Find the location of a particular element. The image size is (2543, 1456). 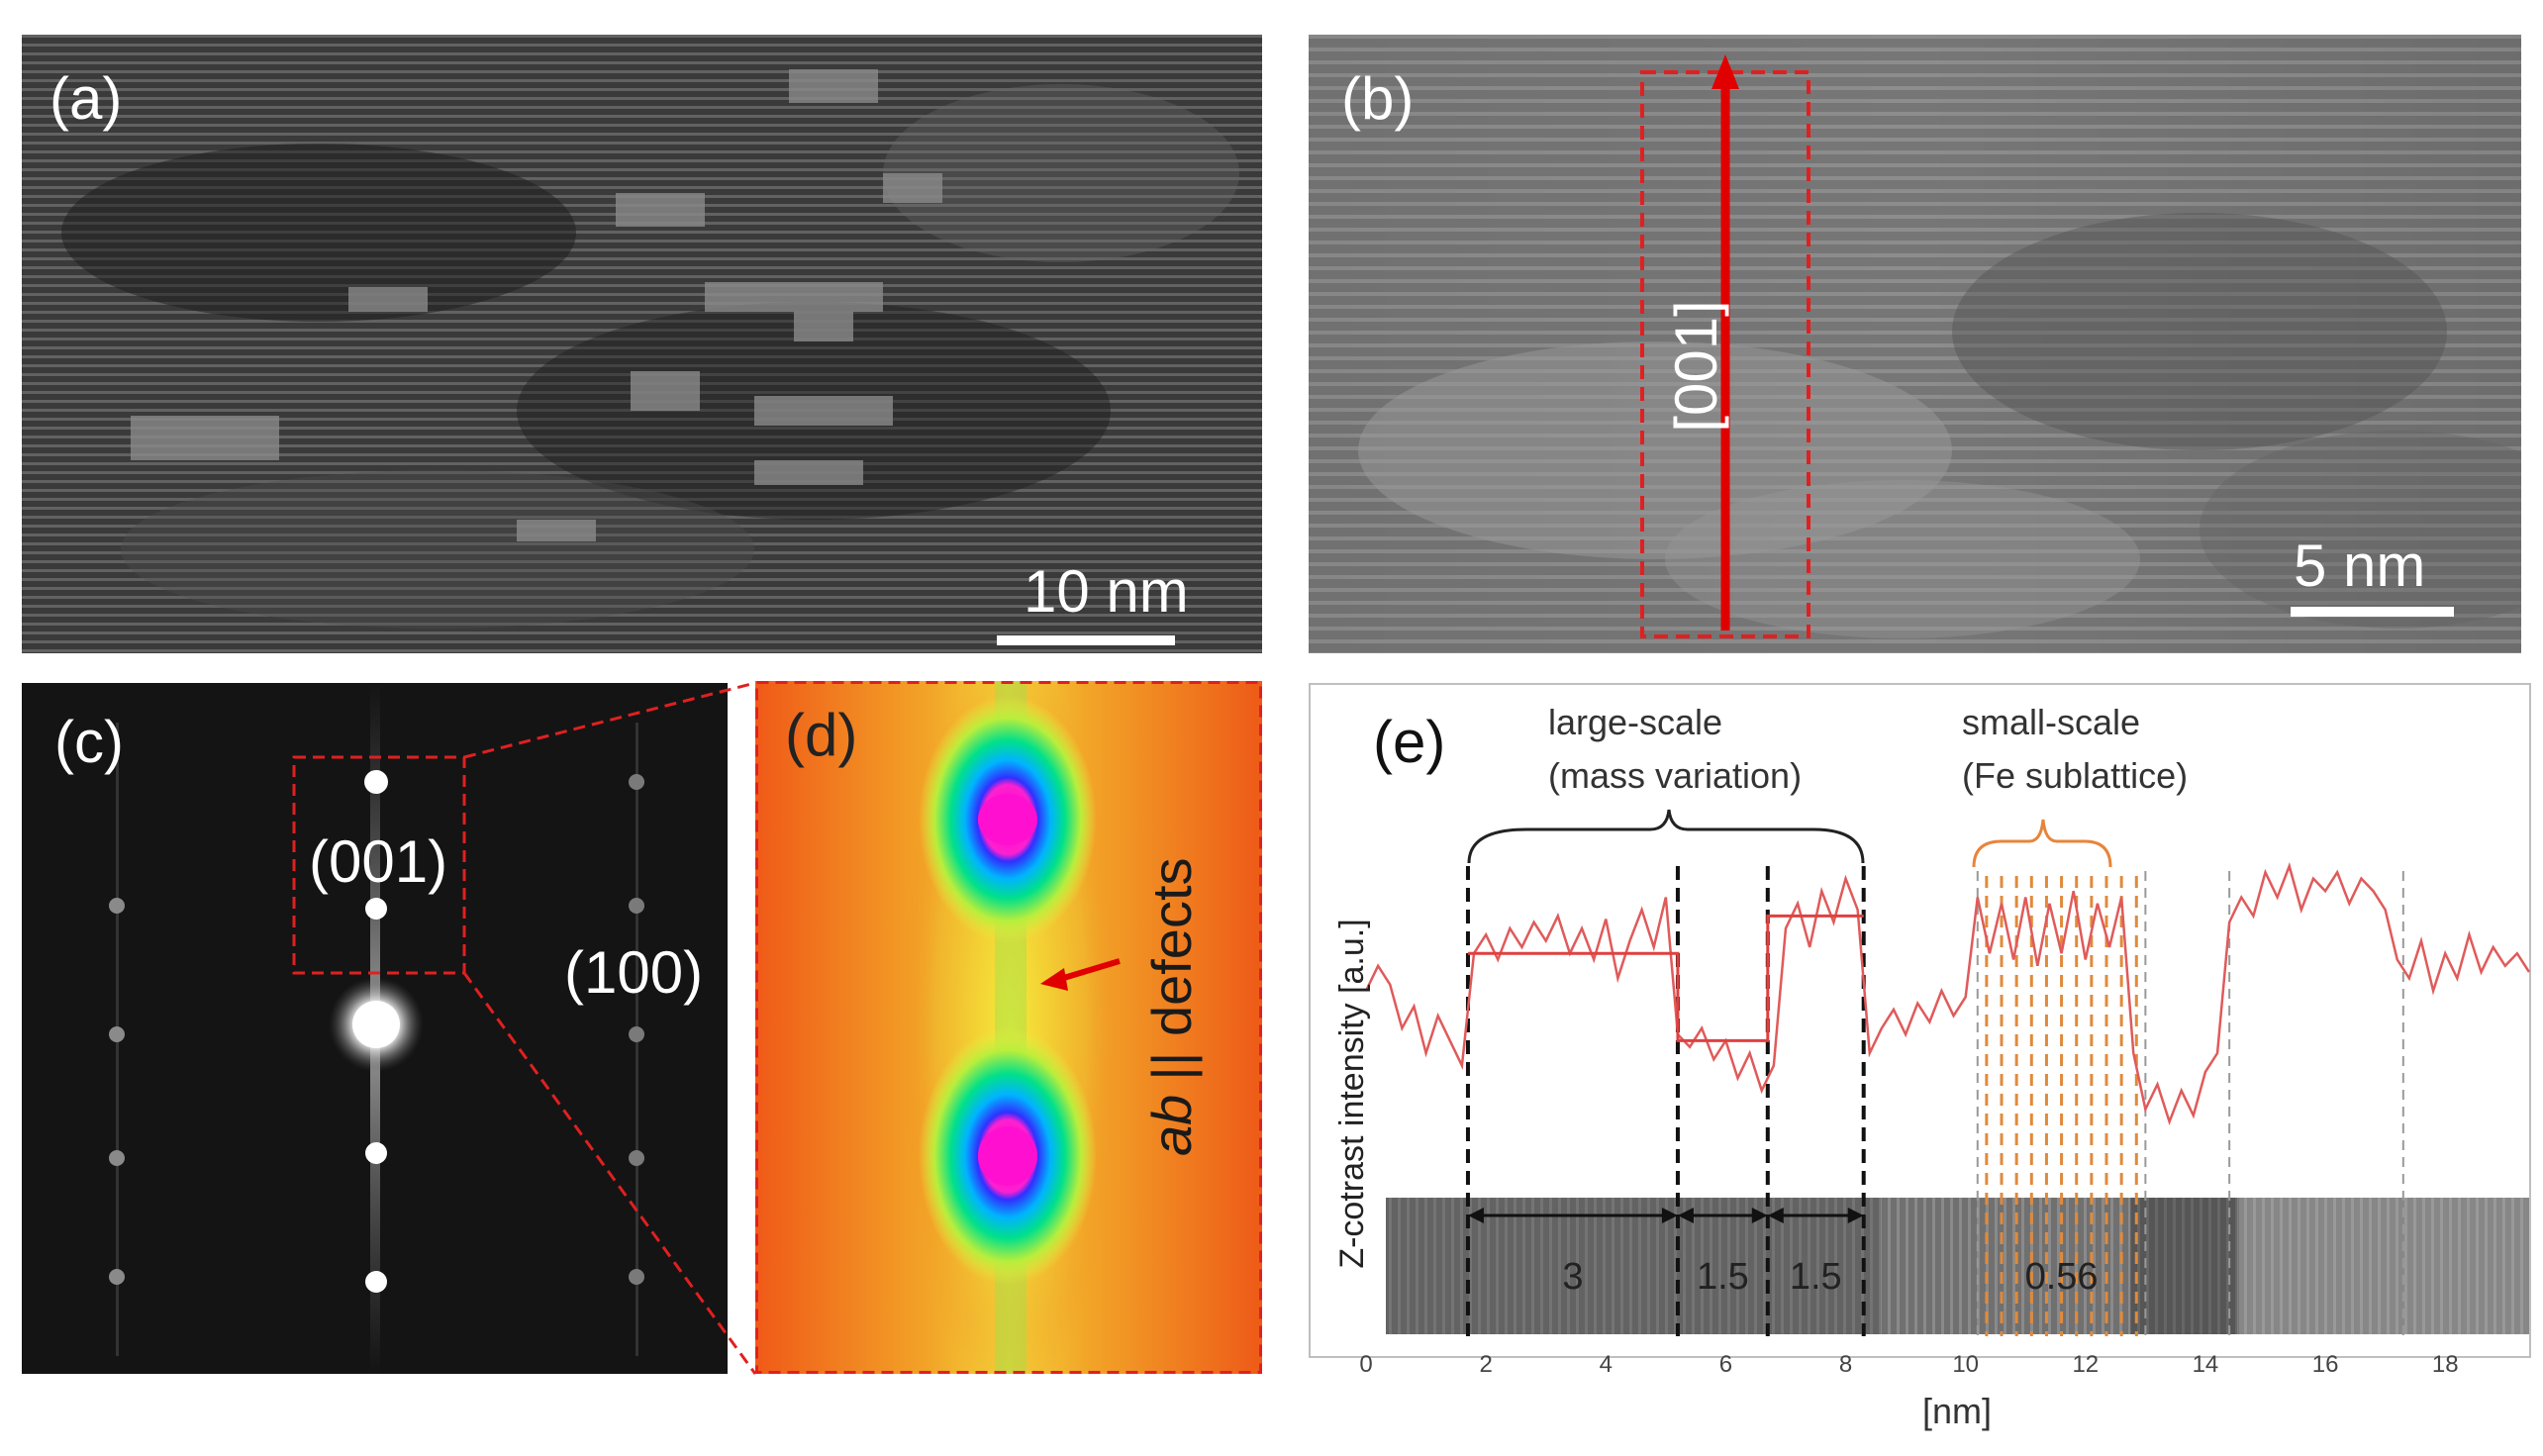

panel-b-selection-box is located at coordinates (1725, 354).